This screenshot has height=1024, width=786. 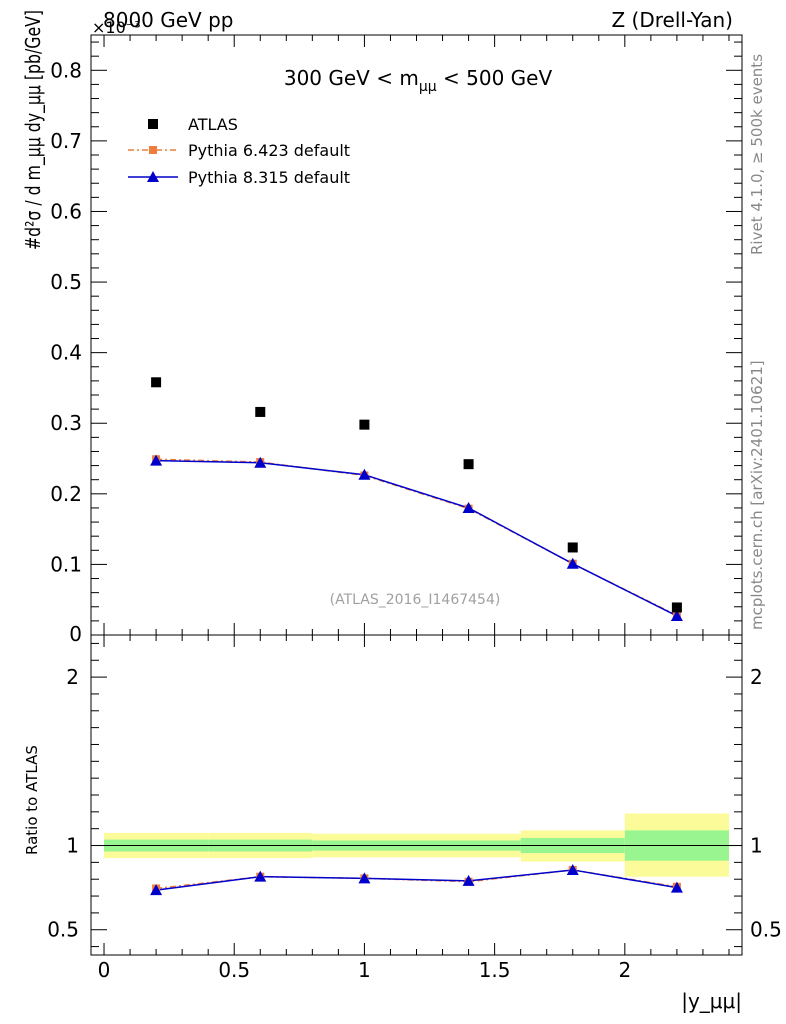 I want to click on x-tick-label: 1, so click(x=364, y=970).